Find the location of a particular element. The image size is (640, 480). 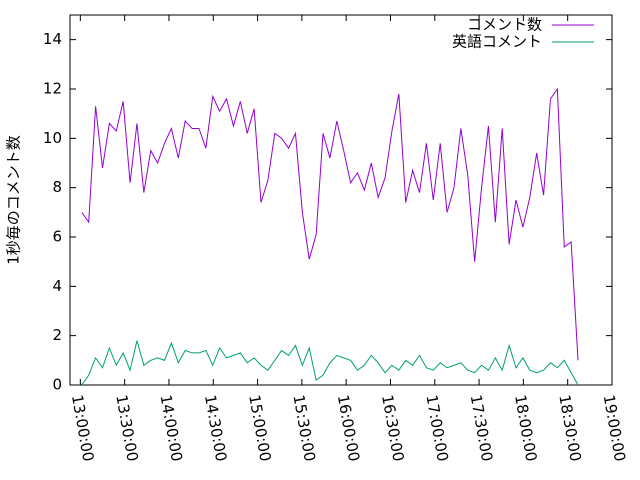

legend-label: 英語コメント is located at coordinates (497, 42).